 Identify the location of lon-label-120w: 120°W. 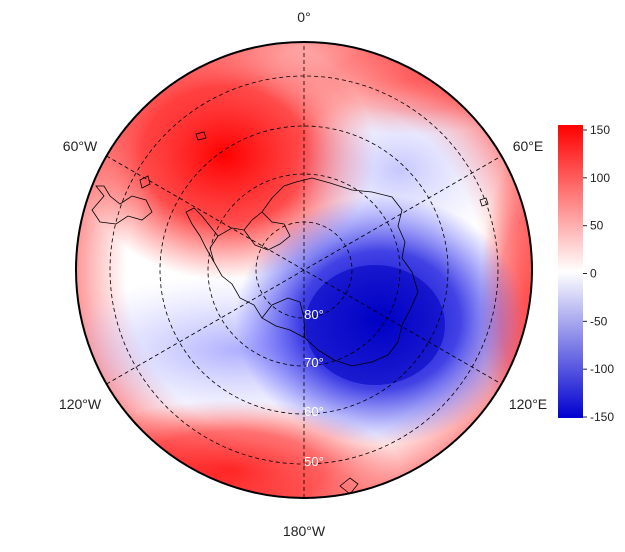
(80, 404).